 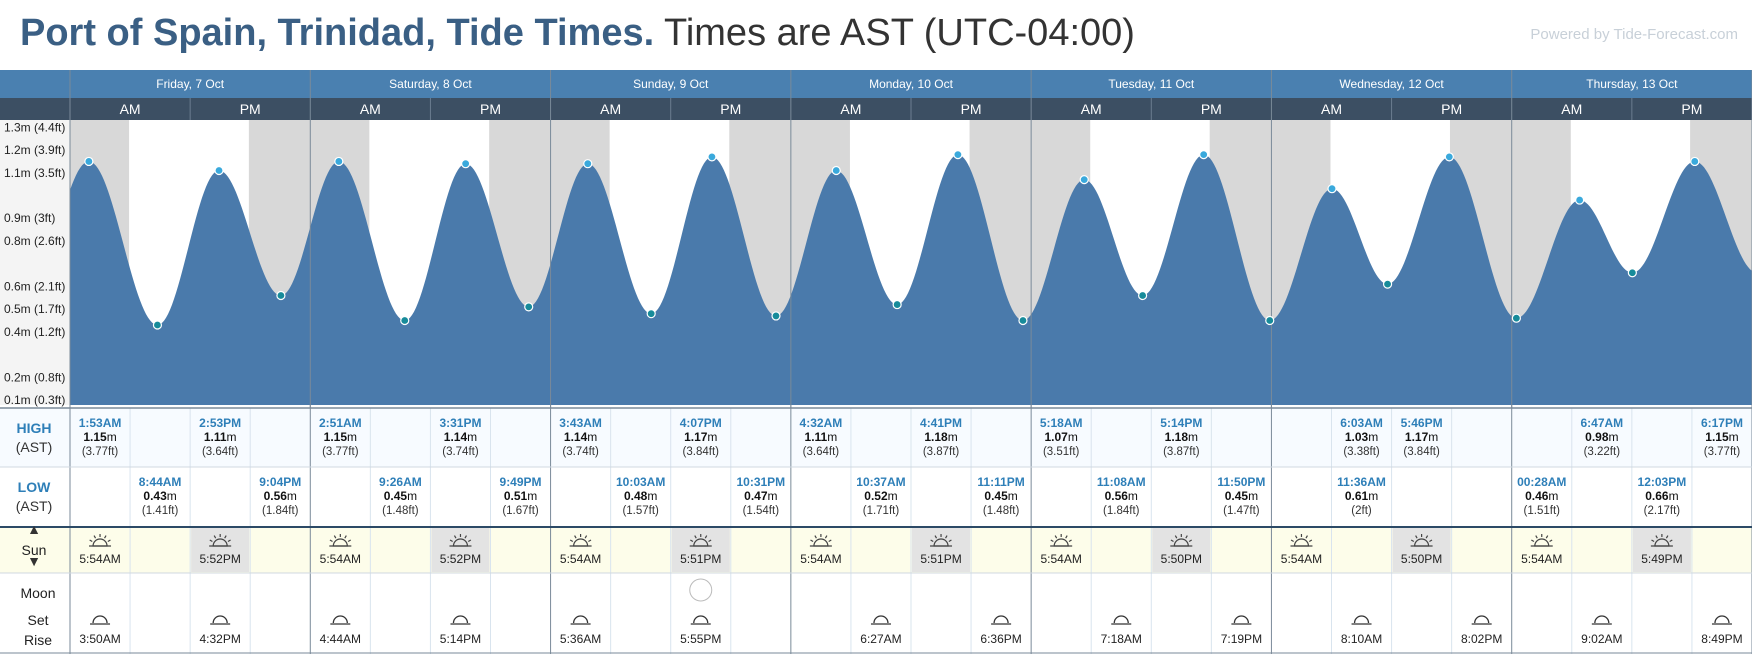 What do you see at coordinates (1632, 84) in the screenshot?
I see `day-label: Thursday, 13 Oct` at bounding box center [1632, 84].